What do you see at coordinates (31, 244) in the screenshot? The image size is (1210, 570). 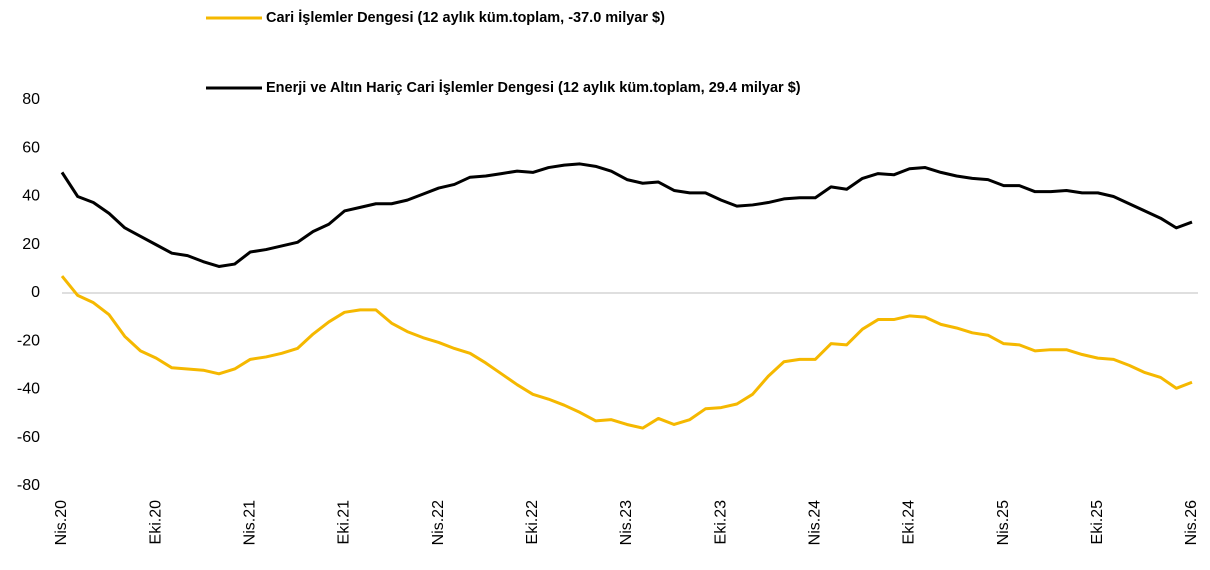 I see `y-tick-label: 20` at bounding box center [31, 244].